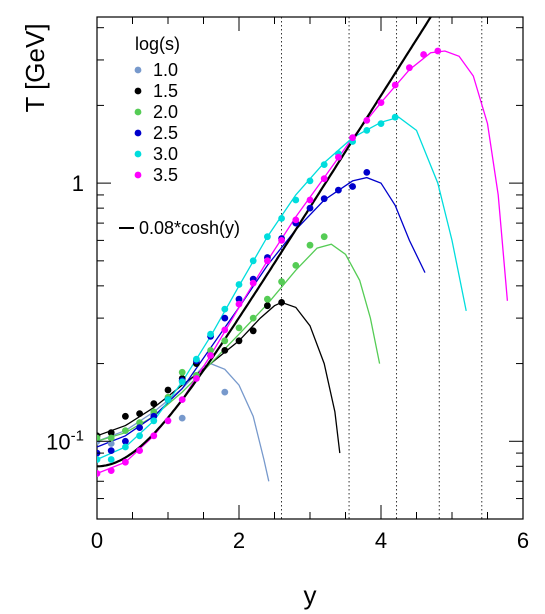  Describe the element at coordinates (281, 302) in the screenshot. I see `point-1.5-13` at that location.